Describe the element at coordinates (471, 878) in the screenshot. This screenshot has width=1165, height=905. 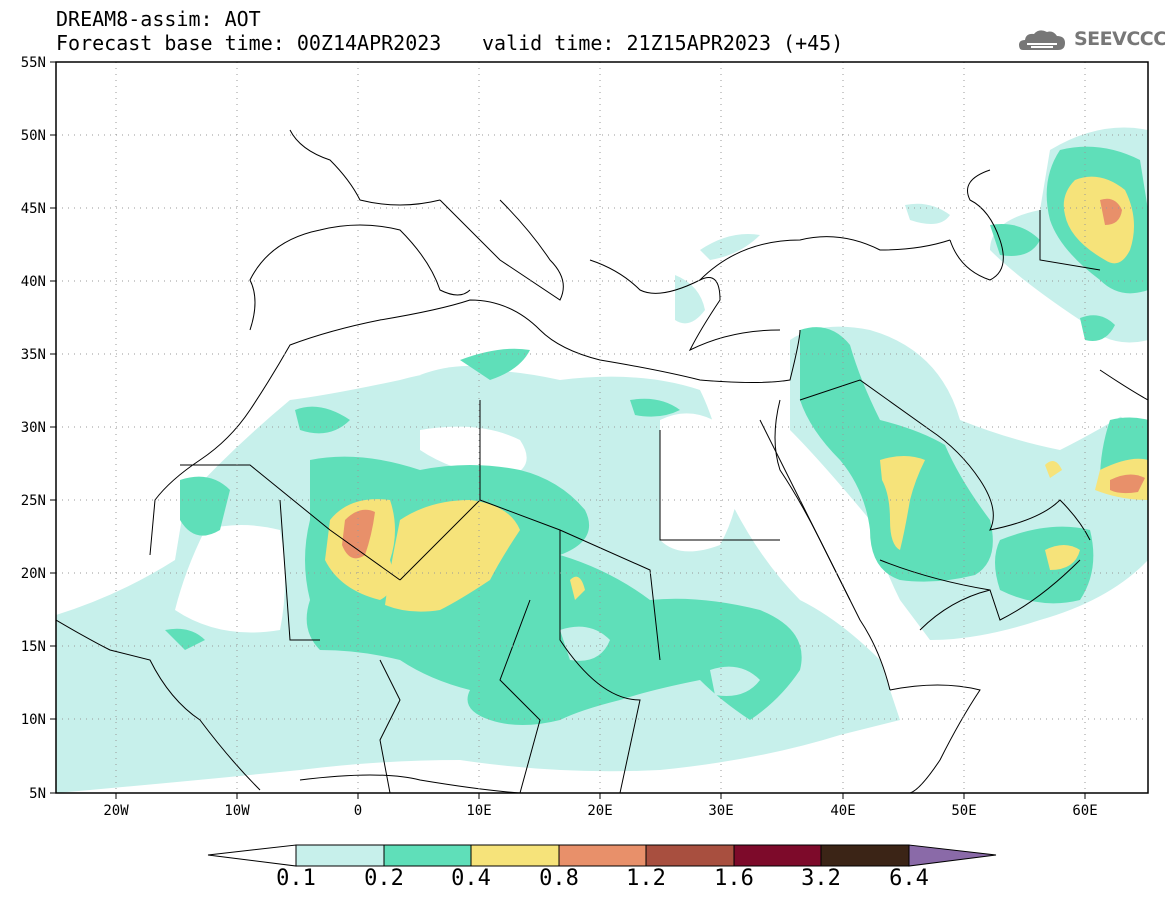
I see `colorbar-label: 0.4` at that location.